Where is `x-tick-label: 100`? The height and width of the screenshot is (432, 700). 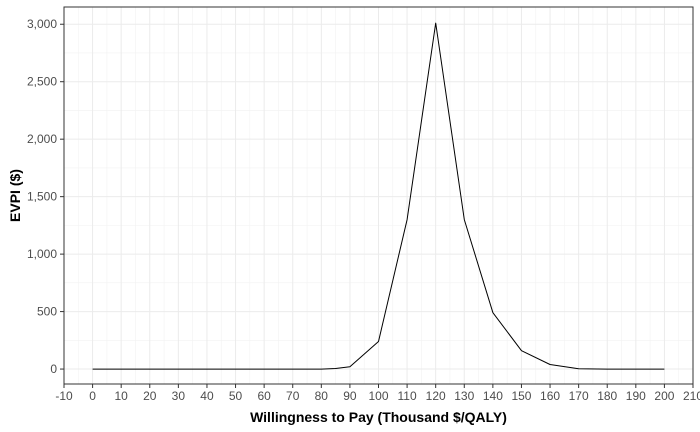 x-tick-label: 100 is located at coordinates (378, 396).